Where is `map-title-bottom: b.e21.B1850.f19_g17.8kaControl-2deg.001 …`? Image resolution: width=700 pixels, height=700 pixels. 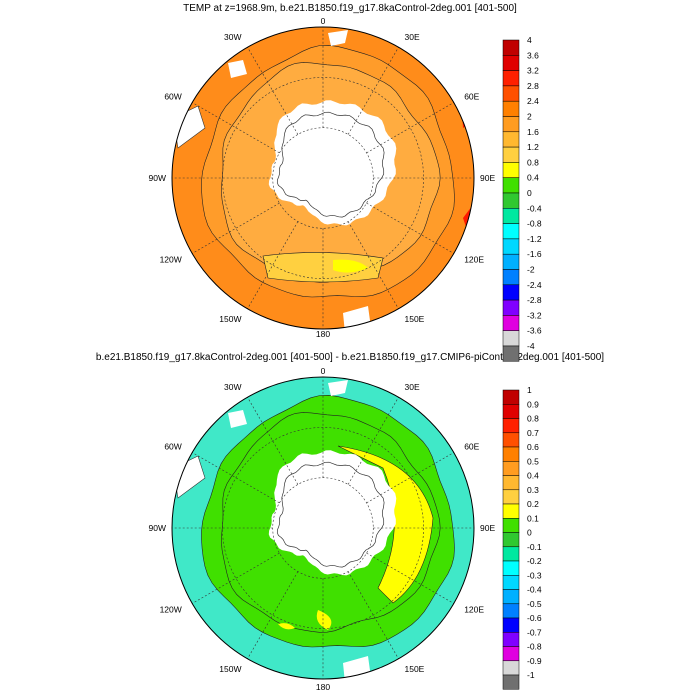
map-title-bottom: b.e21.B1850.f19_g17.8kaControl-2deg.001 … is located at coordinates (350, 357).